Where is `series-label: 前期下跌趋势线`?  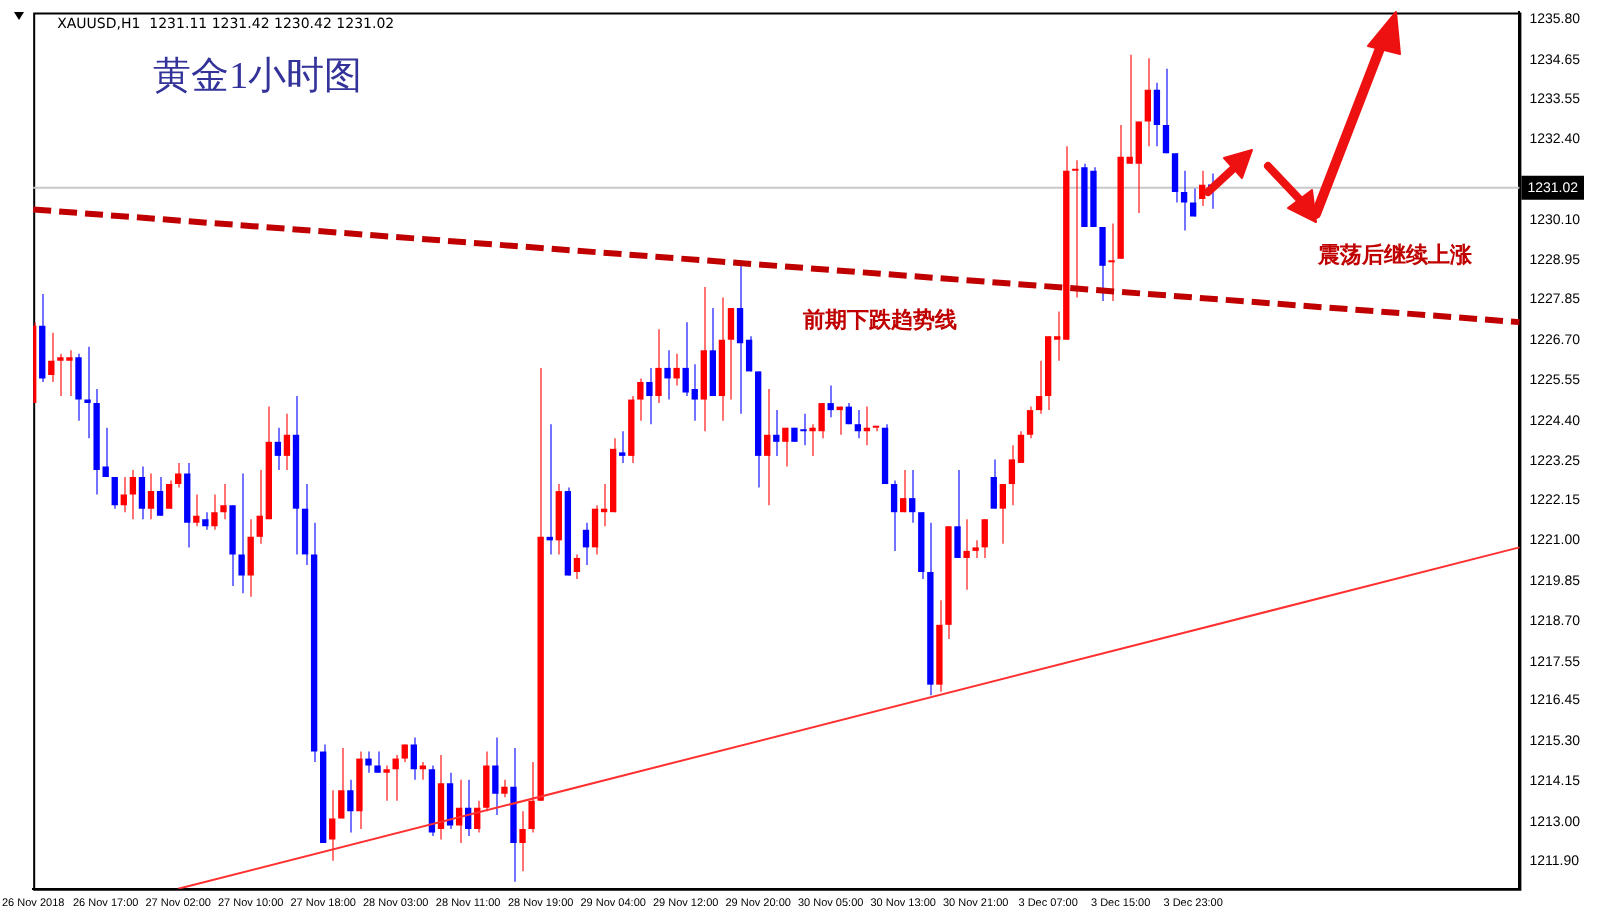
series-label: 前期下跌趋势线 is located at coordinates (879, 320).